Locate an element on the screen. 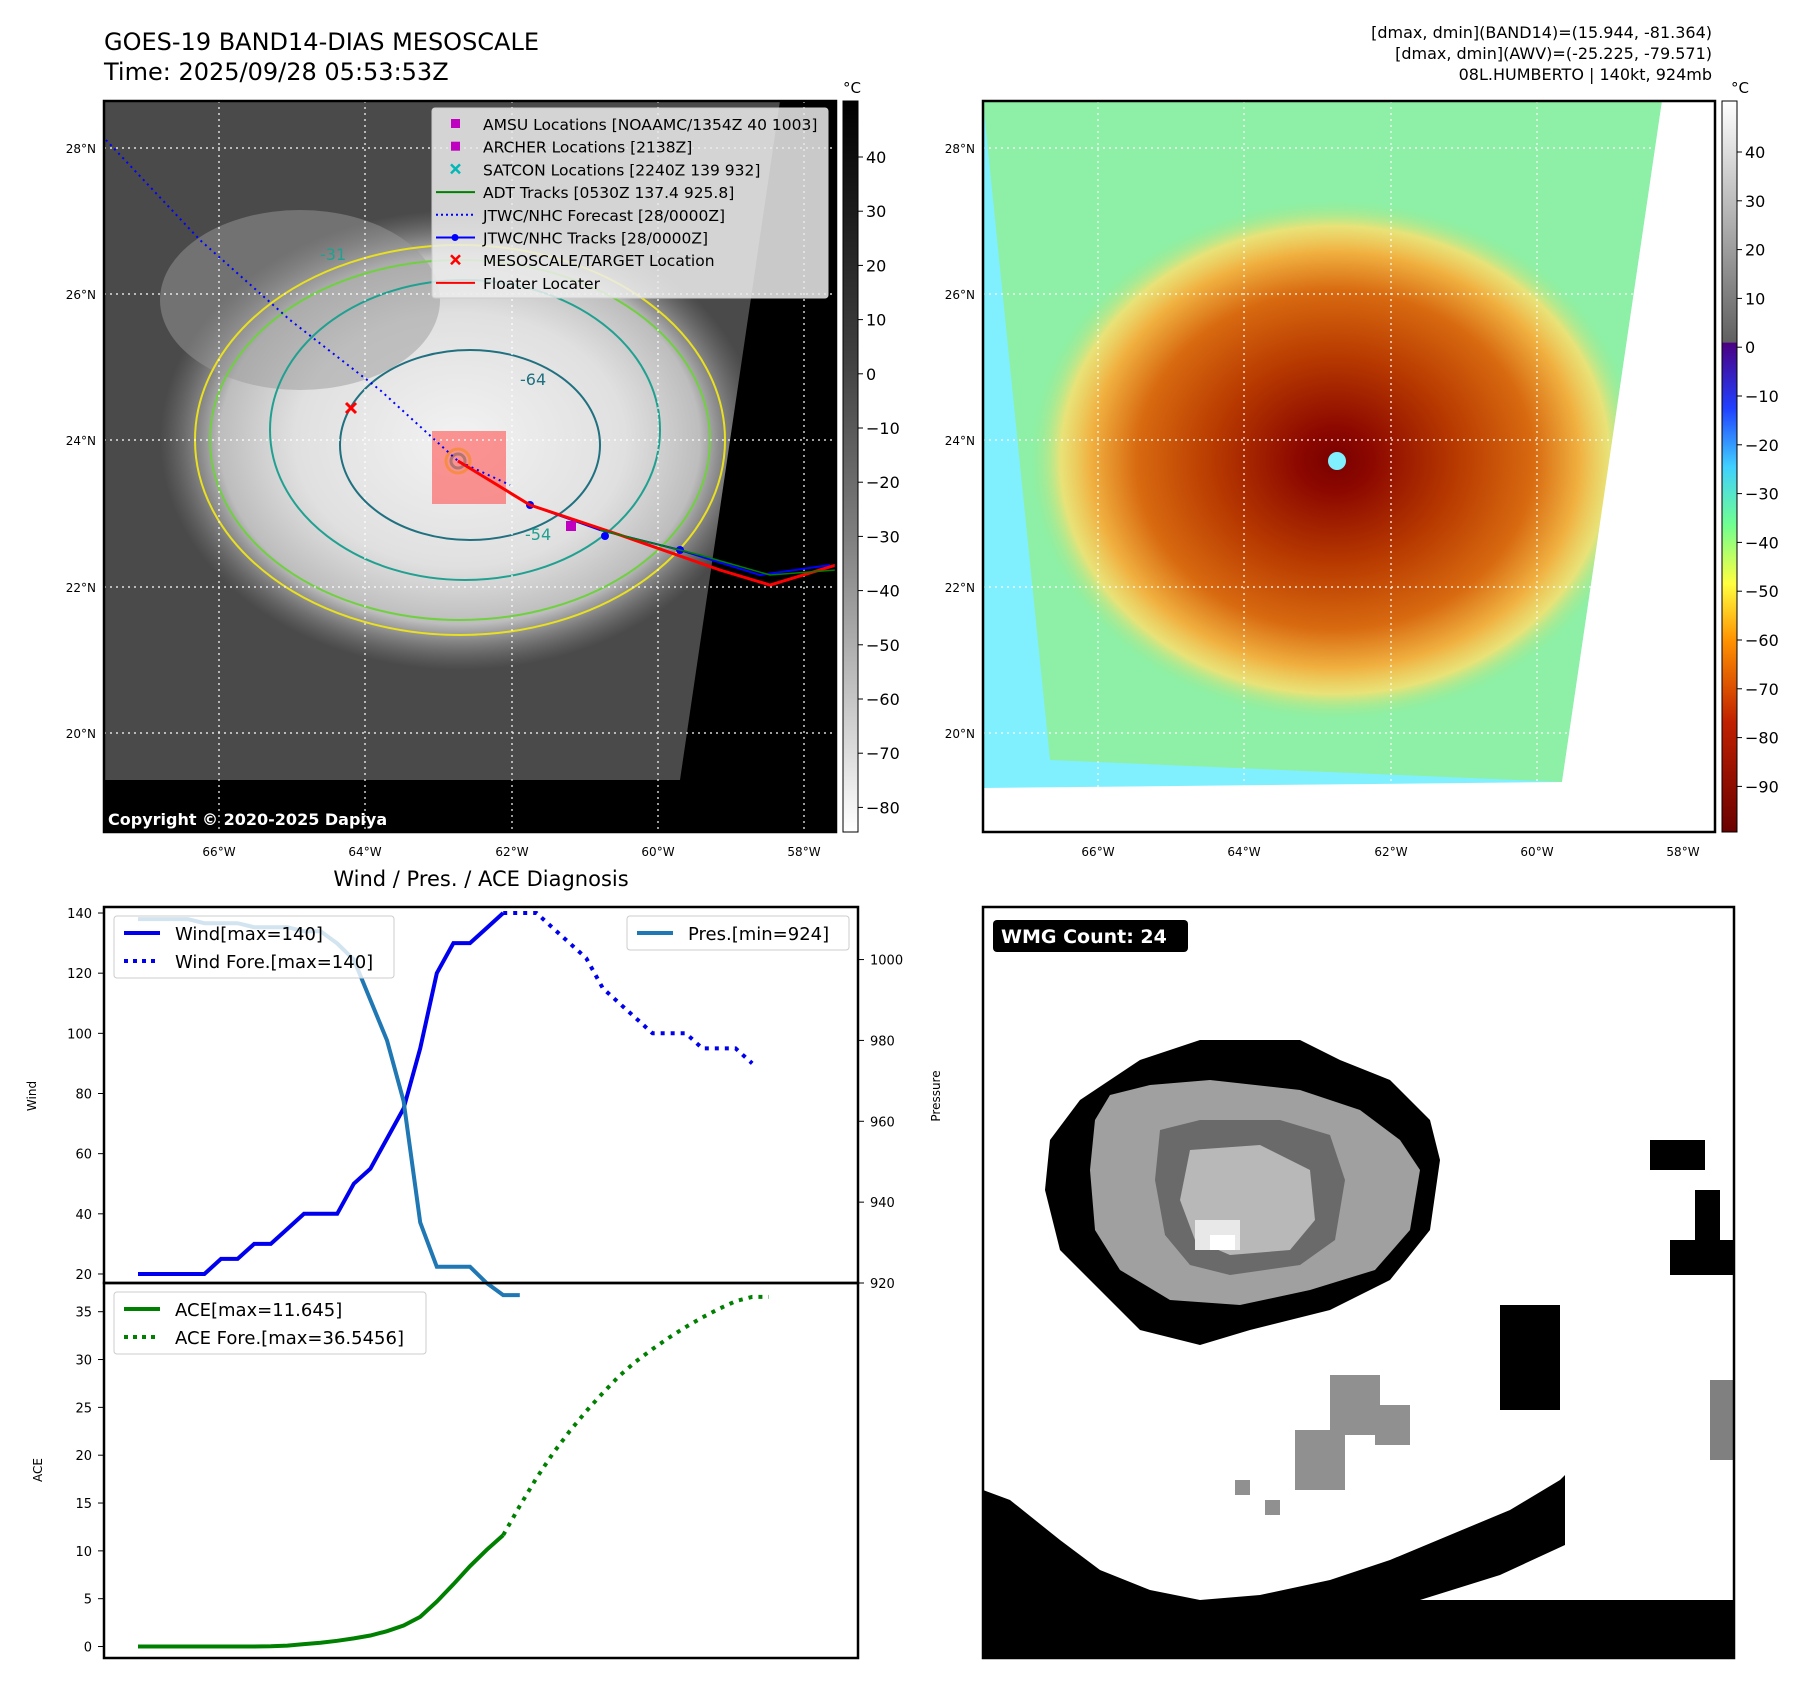 The height and width of the screenshot is (1690, 1797). floater-track is located at coordinates (646, 523).